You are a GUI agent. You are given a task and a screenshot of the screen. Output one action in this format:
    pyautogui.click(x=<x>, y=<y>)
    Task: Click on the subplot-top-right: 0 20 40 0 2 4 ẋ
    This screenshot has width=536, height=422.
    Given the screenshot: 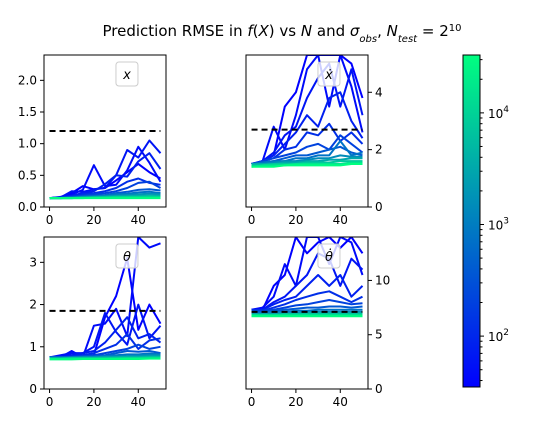 What is the action you would take?
    pyautogui.click(x=314, y=140)
    